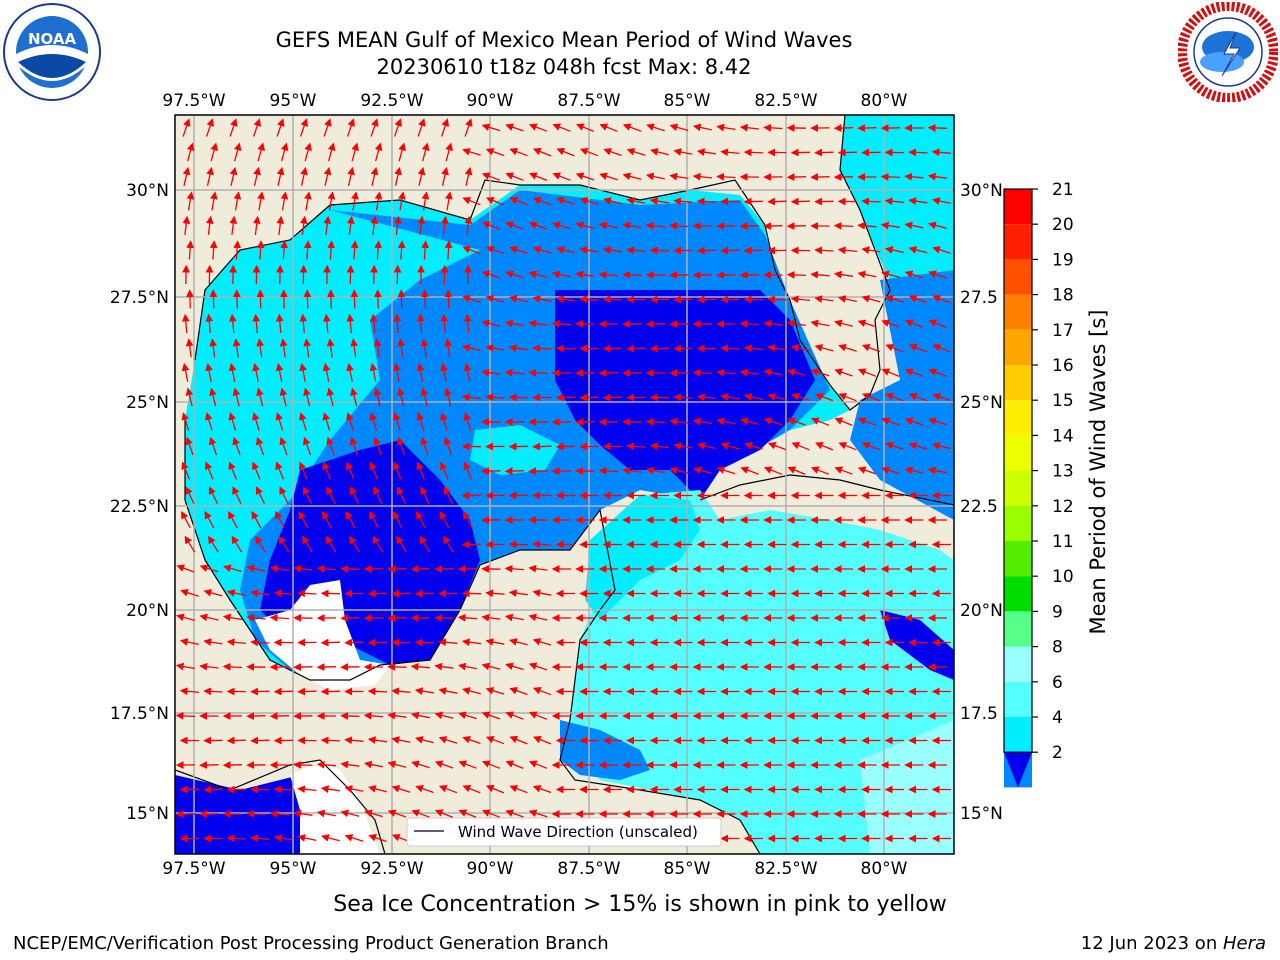  I want to click on lat-label: 30°N, so click(981, 191).